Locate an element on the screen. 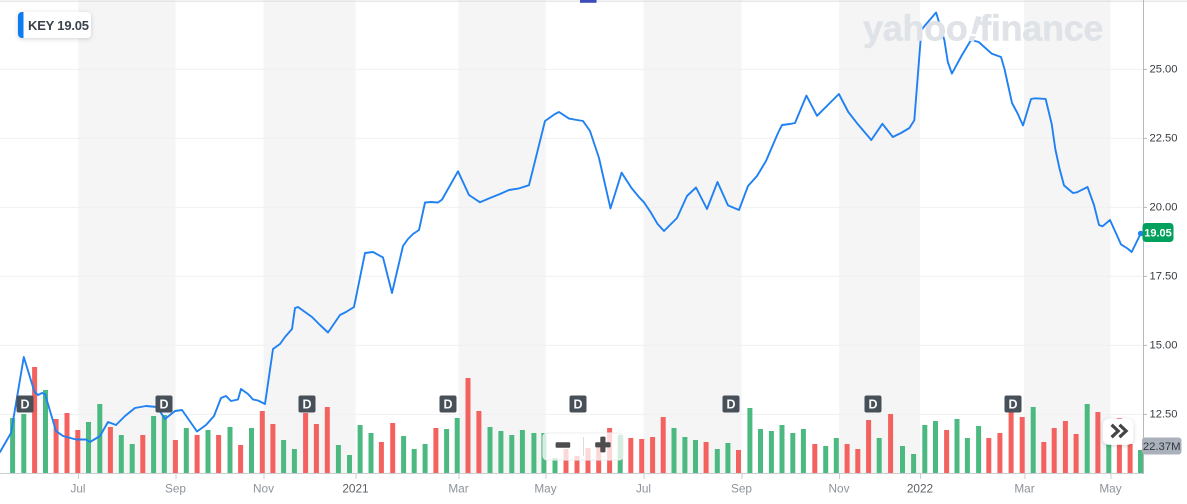 The height and width of the screenshot is (504, 1187). svg-text: 2021 is located at coordinates (355, 489).